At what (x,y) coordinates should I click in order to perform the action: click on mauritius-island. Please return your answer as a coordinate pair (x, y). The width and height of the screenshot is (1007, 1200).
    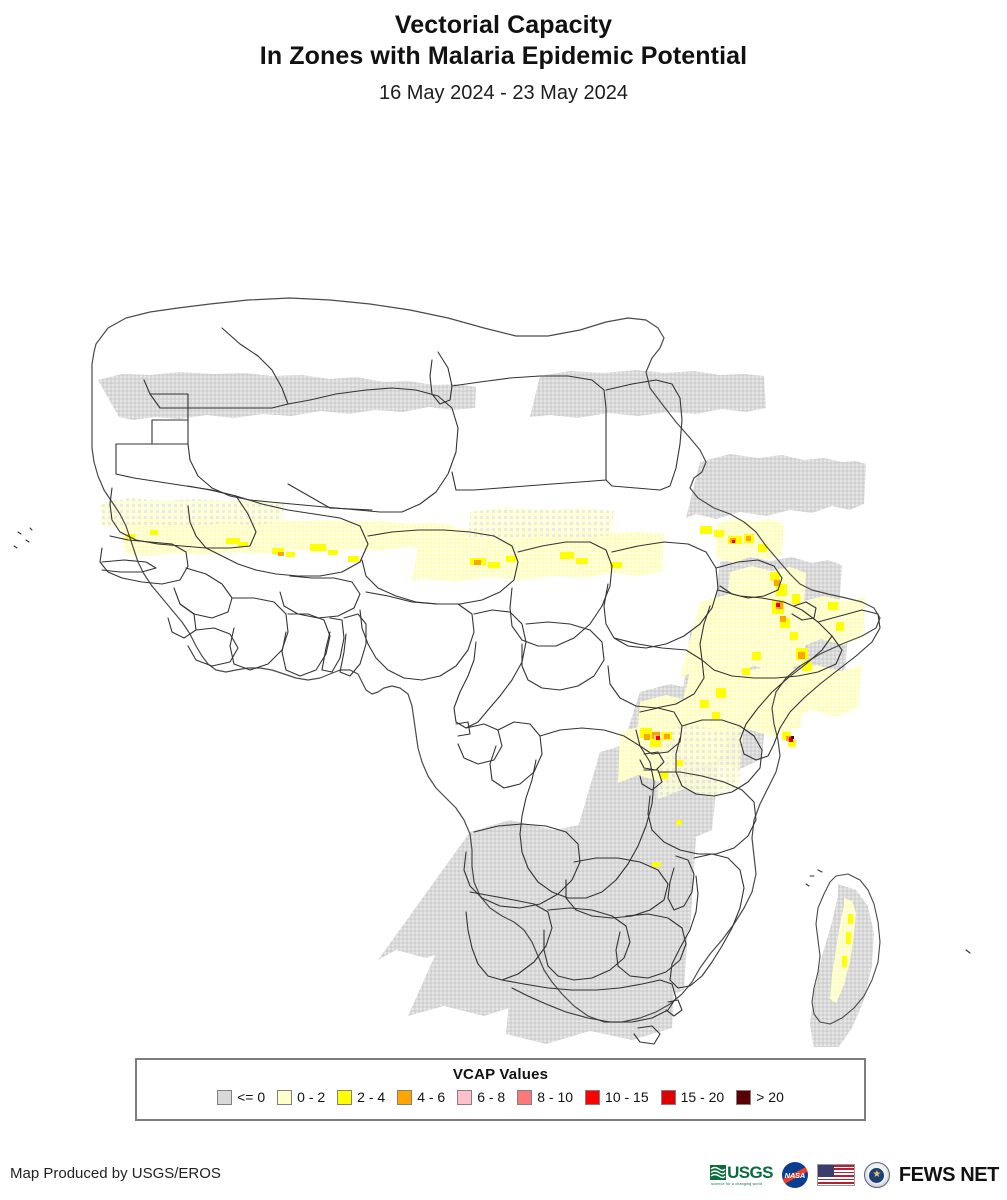
    Looking at the image, I should click on (968, 951).